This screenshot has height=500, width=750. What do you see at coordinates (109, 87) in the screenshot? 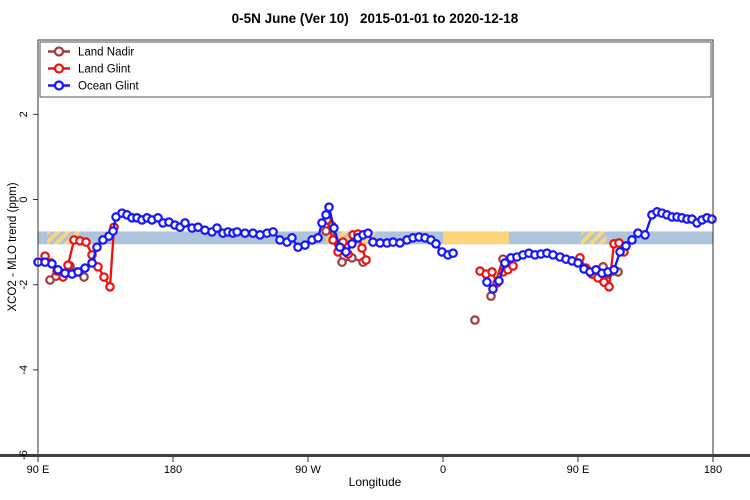
I see `legend-label: Ocean Glint` at bounding box center [109, 87].